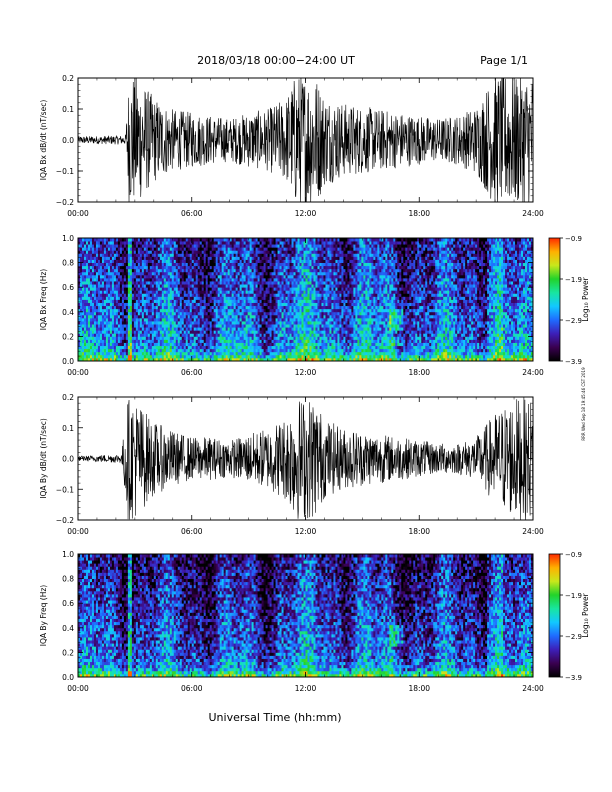 This screenshot has height=792, width=612. What do you see at coordinates (276, 60) in the screenshot?
I see `page-title: 2018/03/18 00:00−24:00 UT` at bounding box center [276, 60].